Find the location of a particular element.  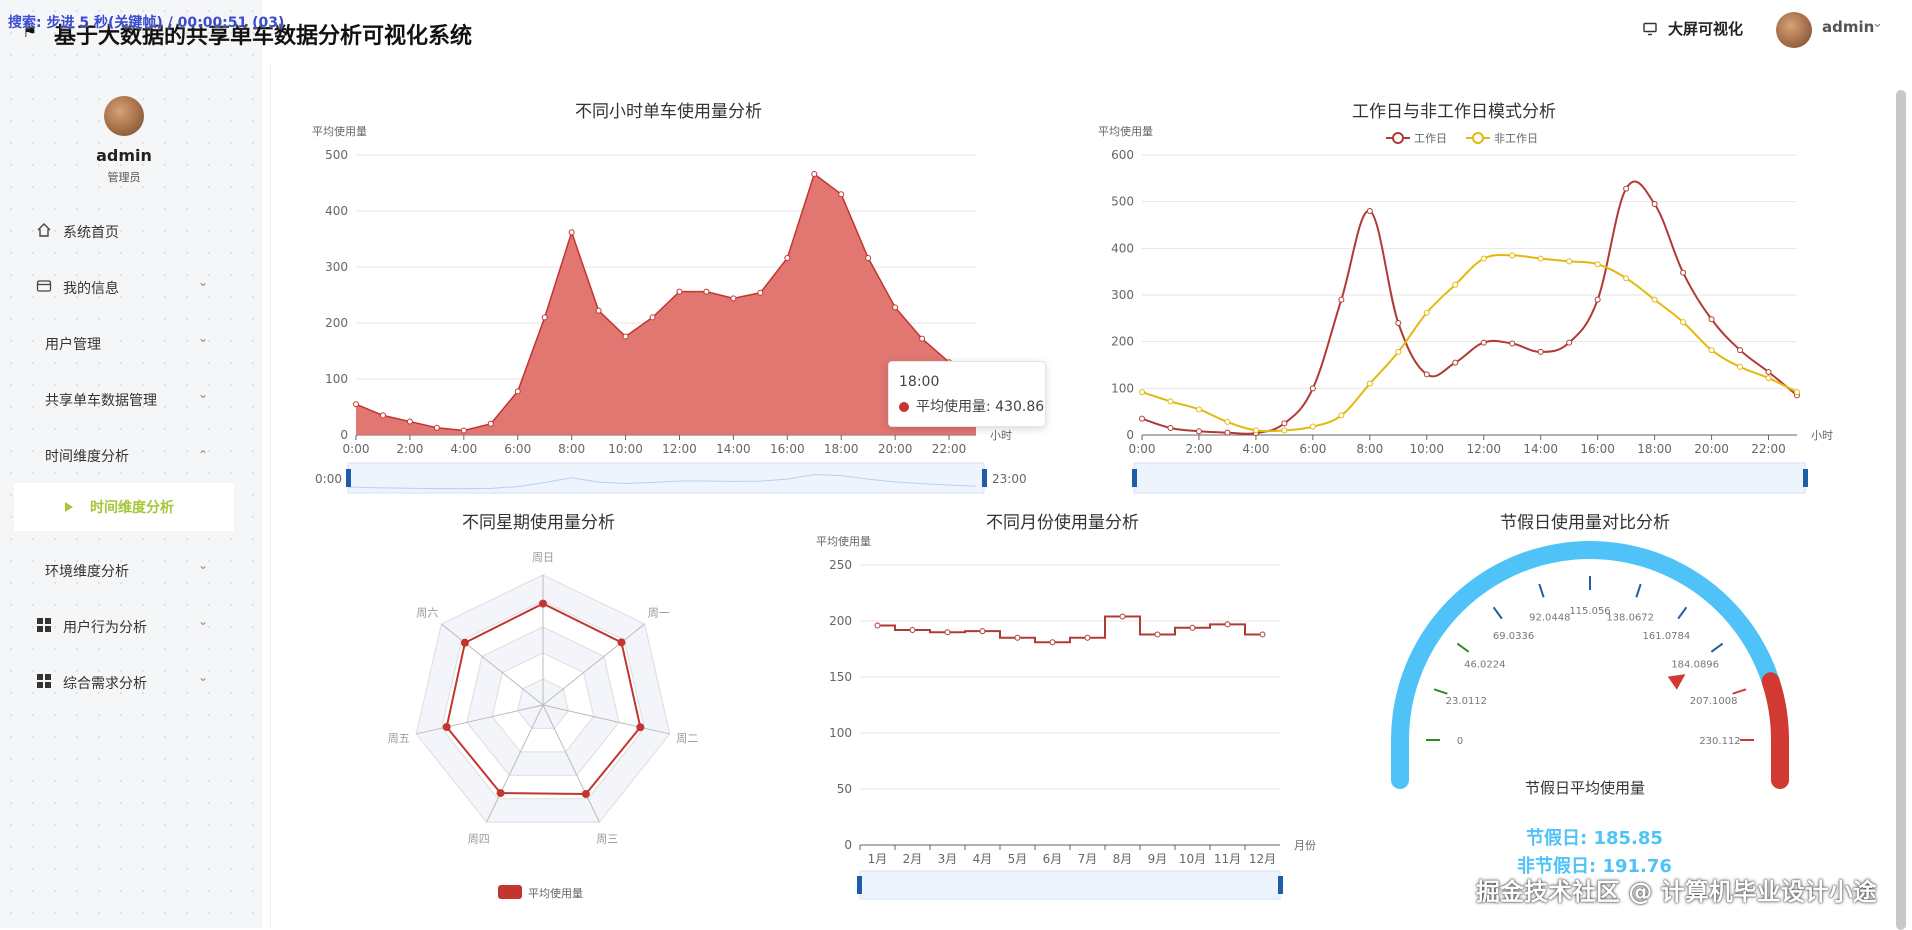

zoom-slider is located at coordinates (1469, 478).